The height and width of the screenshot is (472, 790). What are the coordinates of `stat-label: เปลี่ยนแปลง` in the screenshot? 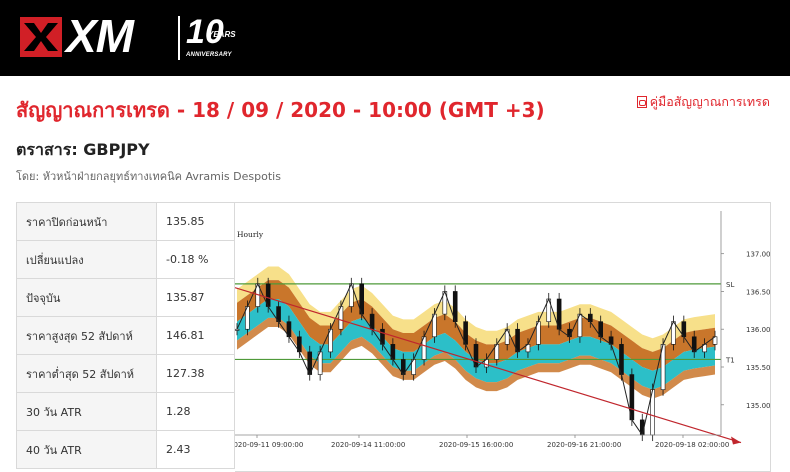 It's located at (86, 259).